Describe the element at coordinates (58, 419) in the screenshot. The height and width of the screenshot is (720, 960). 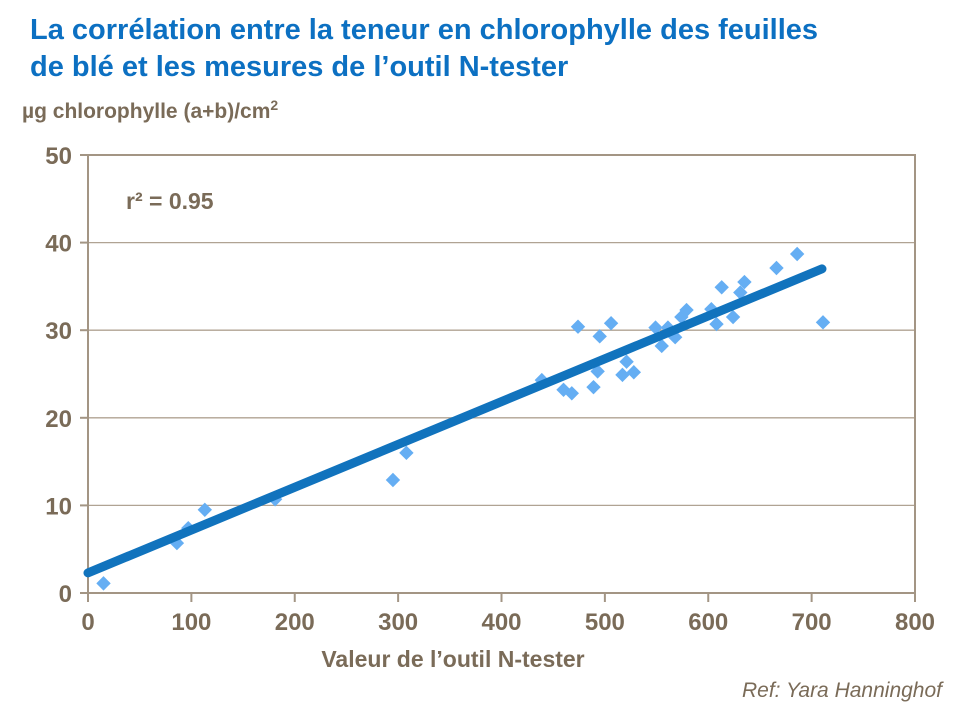
I see `y-tick-label: 20` at that location.